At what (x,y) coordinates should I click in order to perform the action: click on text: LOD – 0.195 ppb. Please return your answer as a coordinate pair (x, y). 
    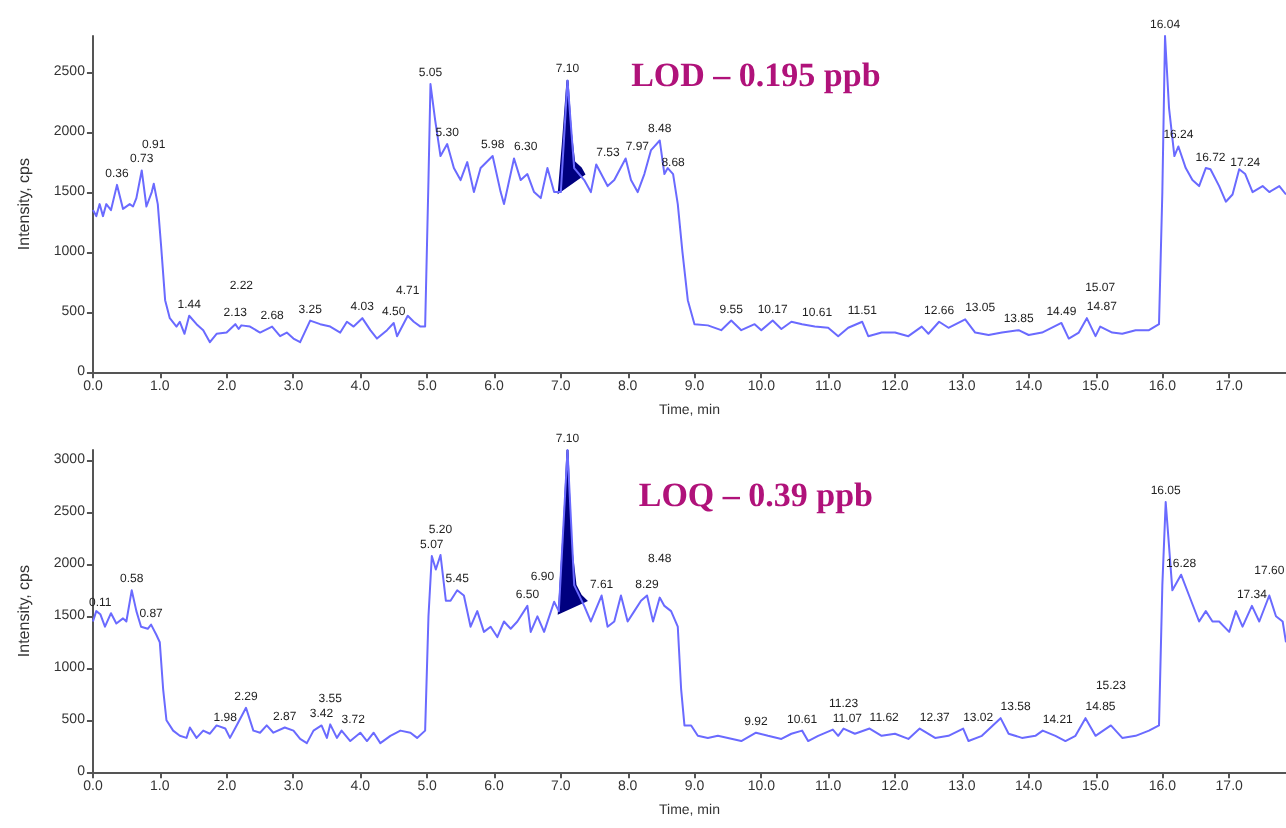
    Looking at the image, I should click on (756, 75).